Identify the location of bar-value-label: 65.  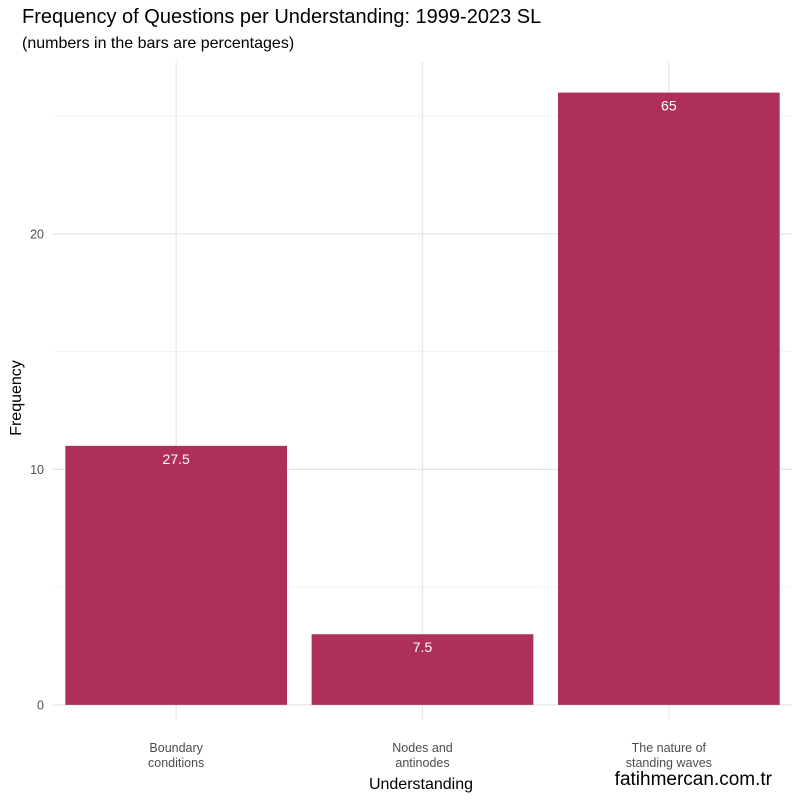
(669, 106).